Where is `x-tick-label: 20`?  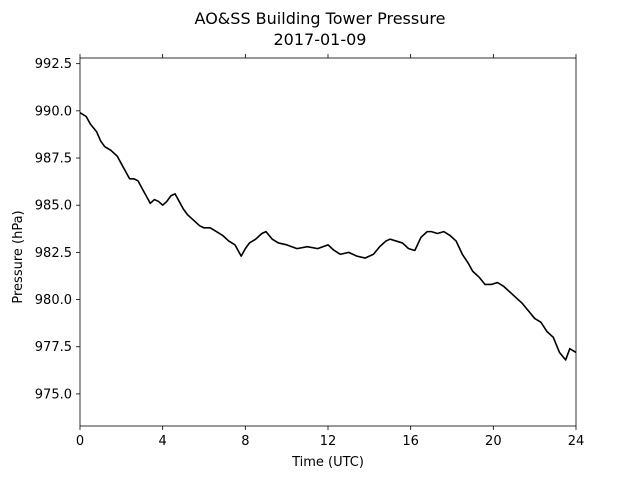 x-tick-label: 20 is located at coordinates (493, 441).